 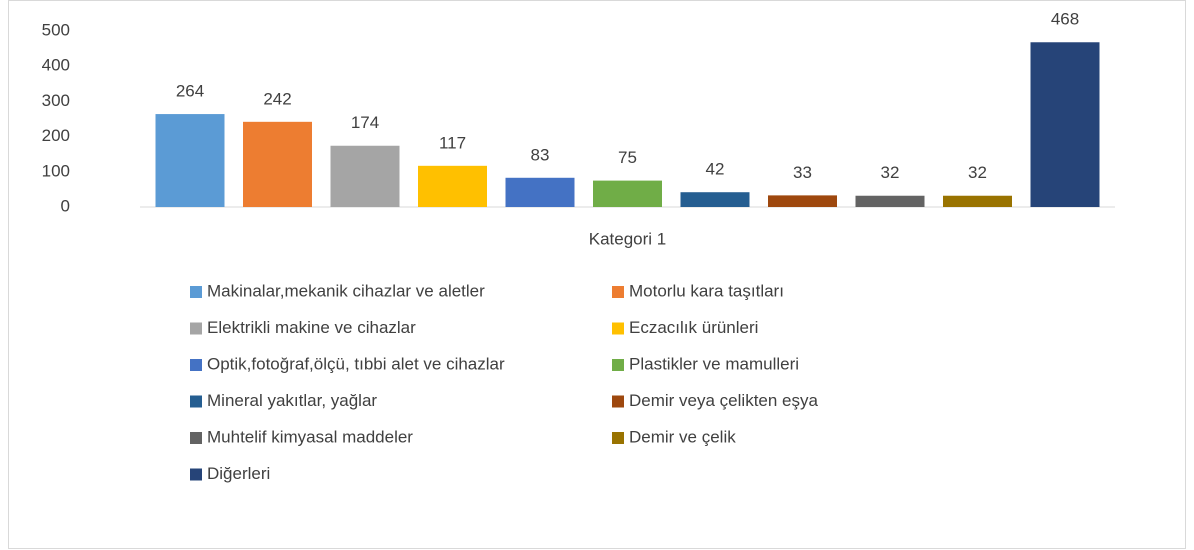 What do you see at coordinates (628, 238) in the screenshot?
I see `x-tick-label: Kategori 1` at bounding box center [628, 238].